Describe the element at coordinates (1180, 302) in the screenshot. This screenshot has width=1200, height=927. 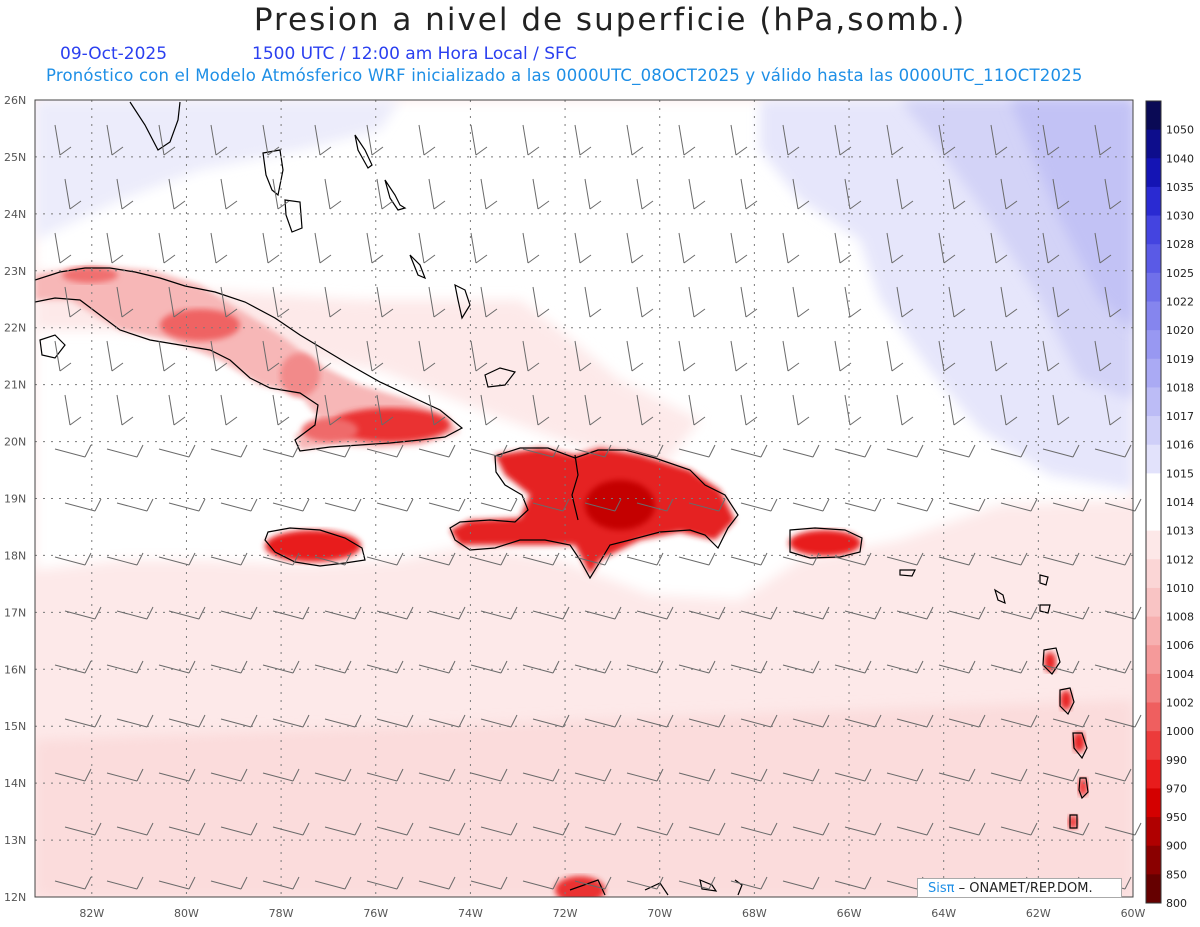
I see `colorbar-label: 1022` at that location.